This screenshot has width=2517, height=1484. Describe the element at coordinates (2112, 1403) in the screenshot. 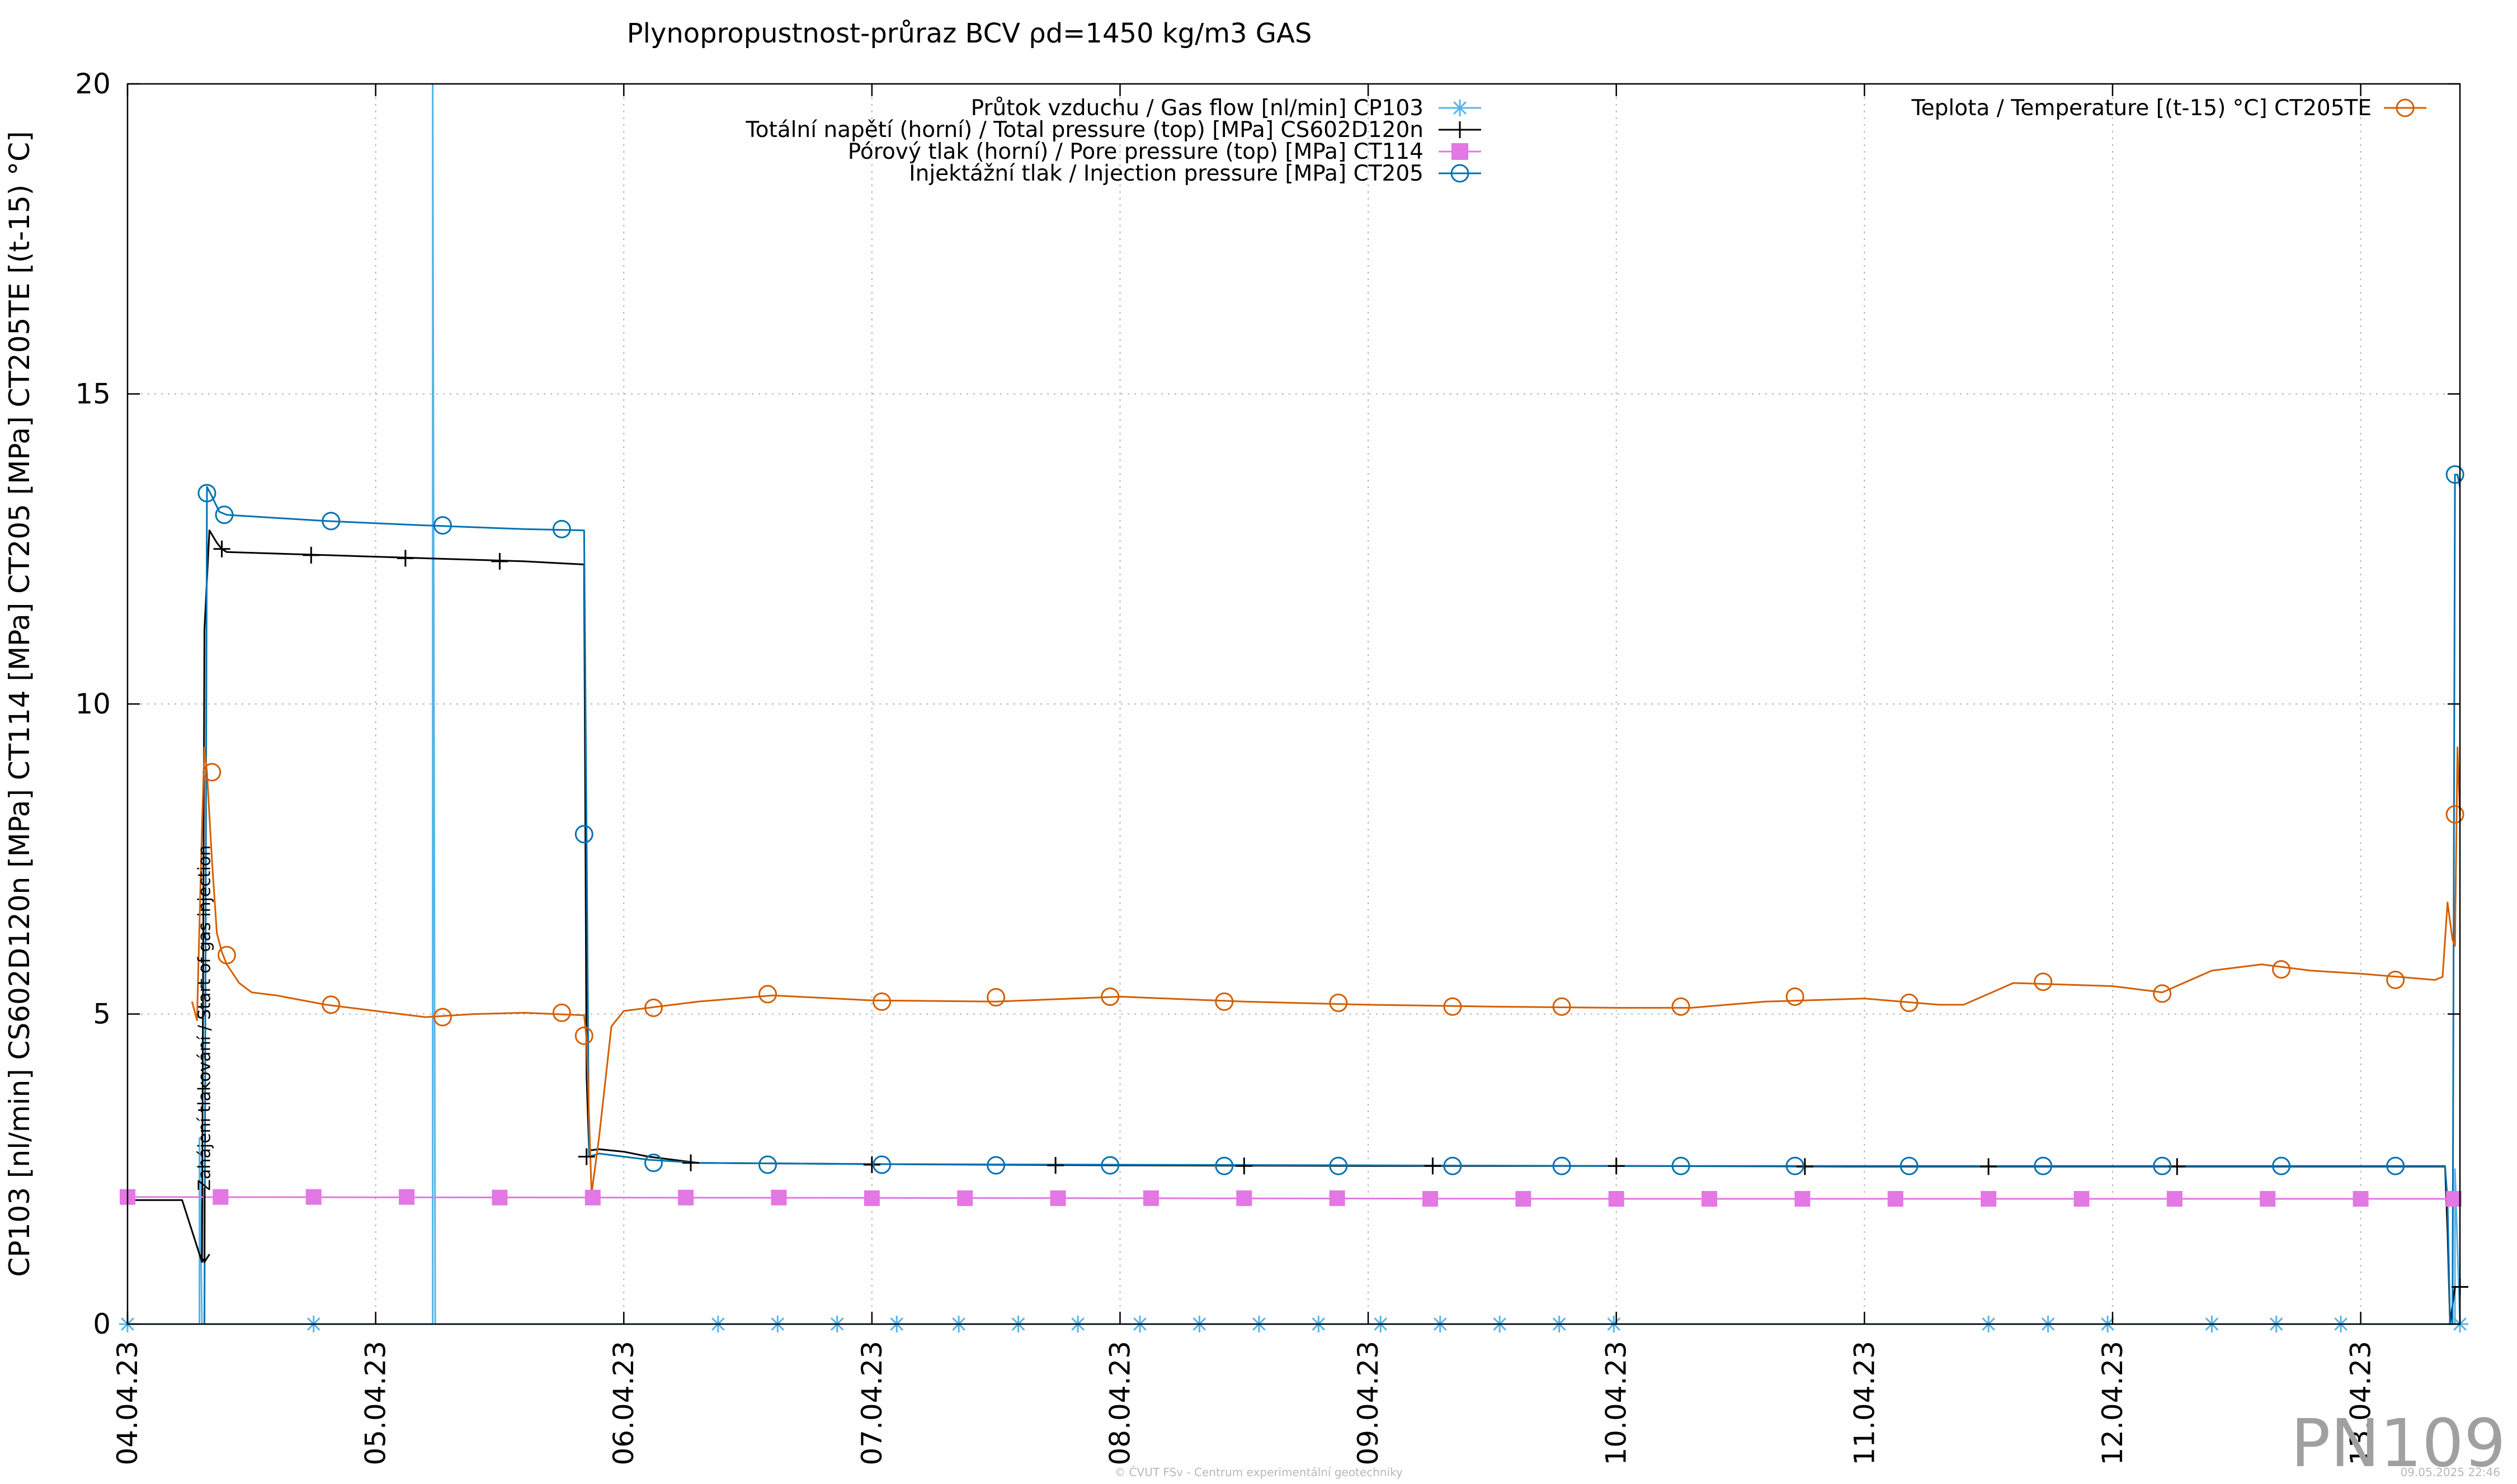

I see `x-tick-label-8: 12.04.23` at that location.